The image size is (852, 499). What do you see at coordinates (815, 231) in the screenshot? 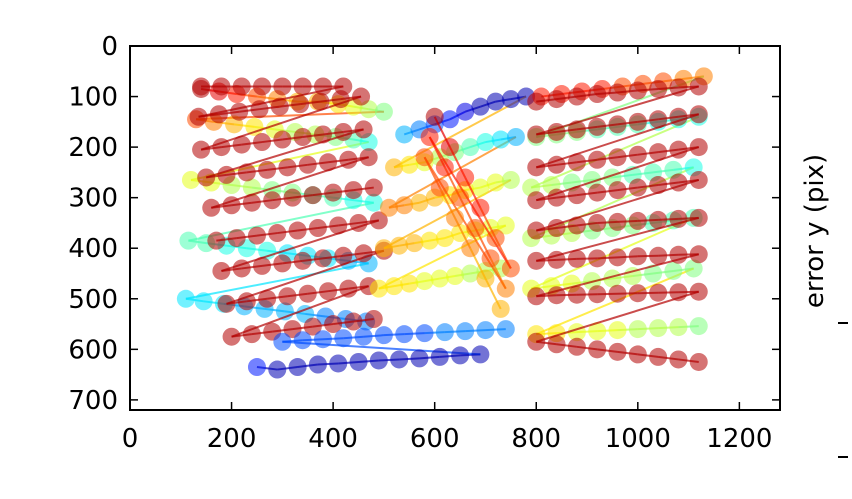
I see `y-axis-label: error y (pix)` at bounding box center [815, 231].